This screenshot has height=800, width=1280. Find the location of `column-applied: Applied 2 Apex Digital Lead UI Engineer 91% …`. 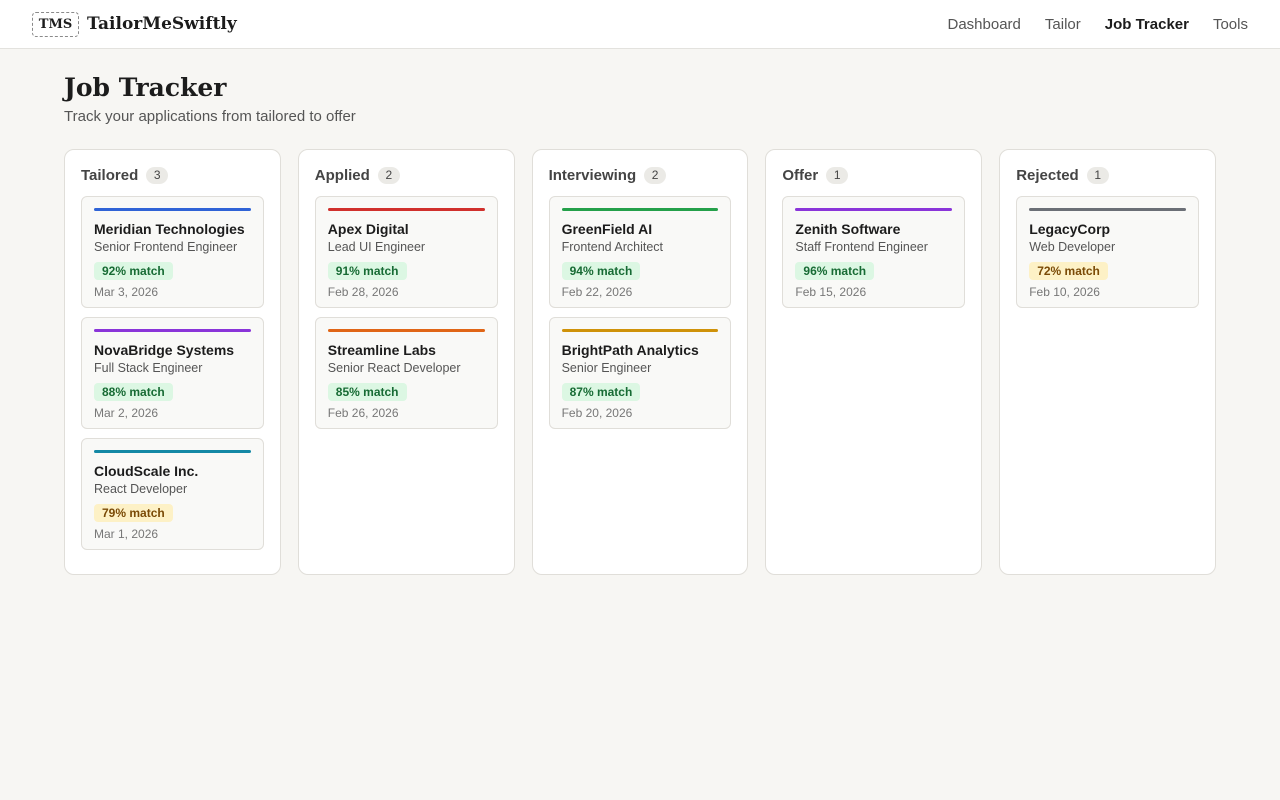

column-applied: Applied 2 Apex Digital Lead UI Engineer 91% … is located at coordinates (406, 362).